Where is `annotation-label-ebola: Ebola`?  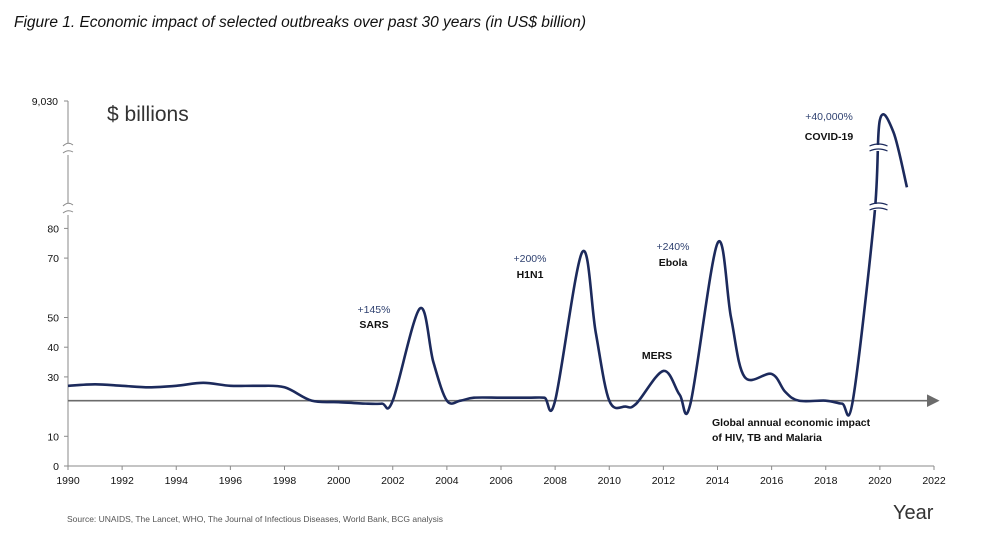 annotation-label-ebola: Ebola is located at coordinates (673, 263).